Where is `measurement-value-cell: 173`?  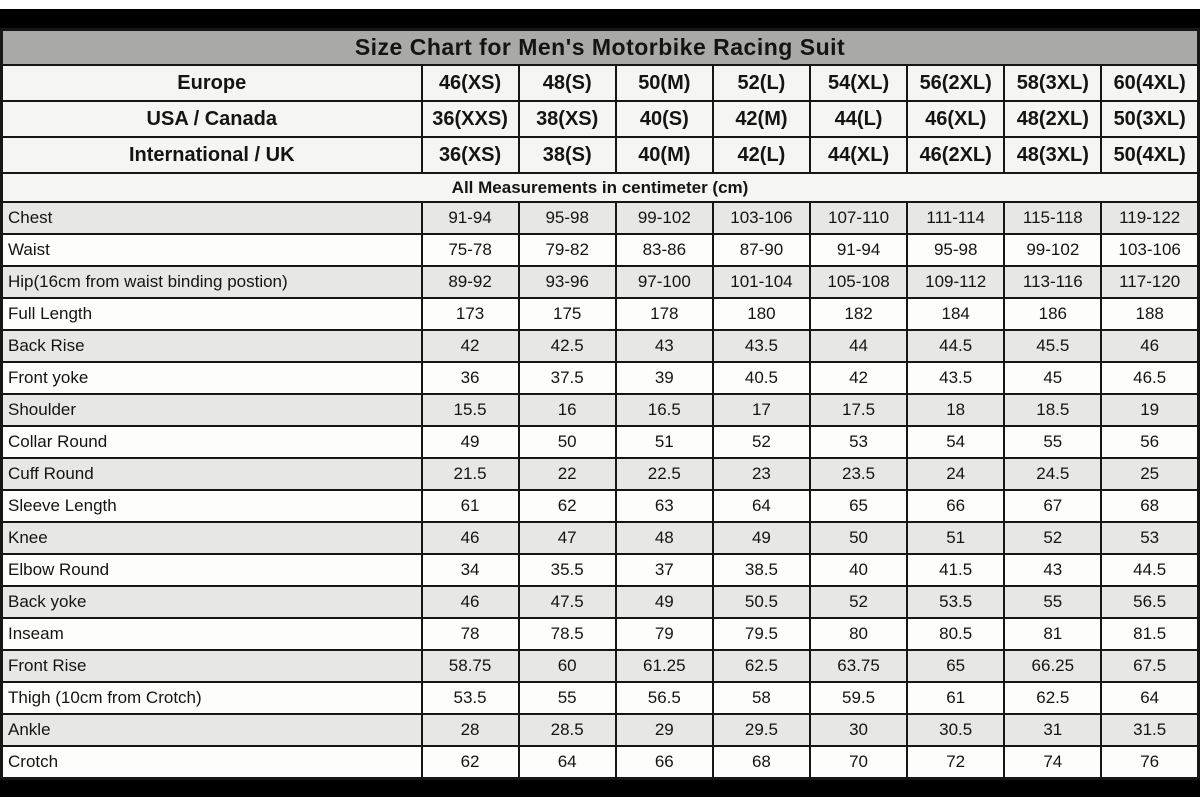 measurement-value-cell: 173 is located at coordinates (470, 314).